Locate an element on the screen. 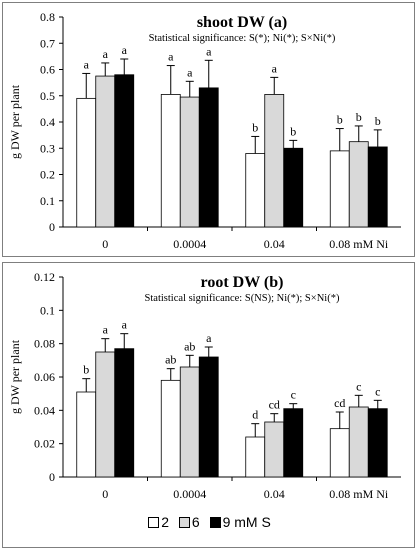 The width and height of the screenshot is (420, 550). legend-label-9: 9 mM S is located at coordinates (246, 522).